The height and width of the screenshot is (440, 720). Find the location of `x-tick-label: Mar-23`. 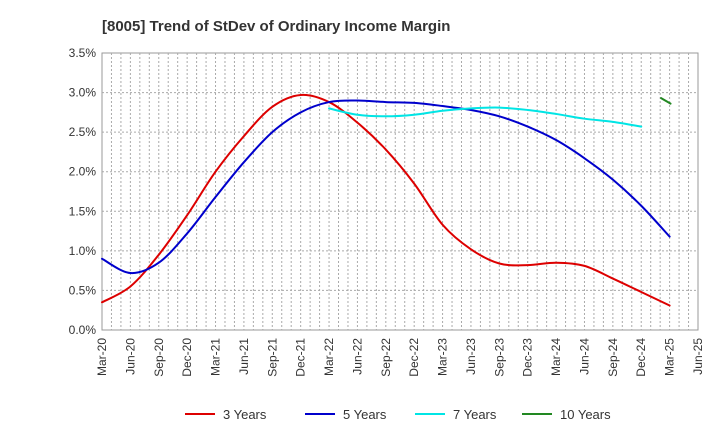

x-tick-label: Mar-23 is located at coordinates (443, 357).